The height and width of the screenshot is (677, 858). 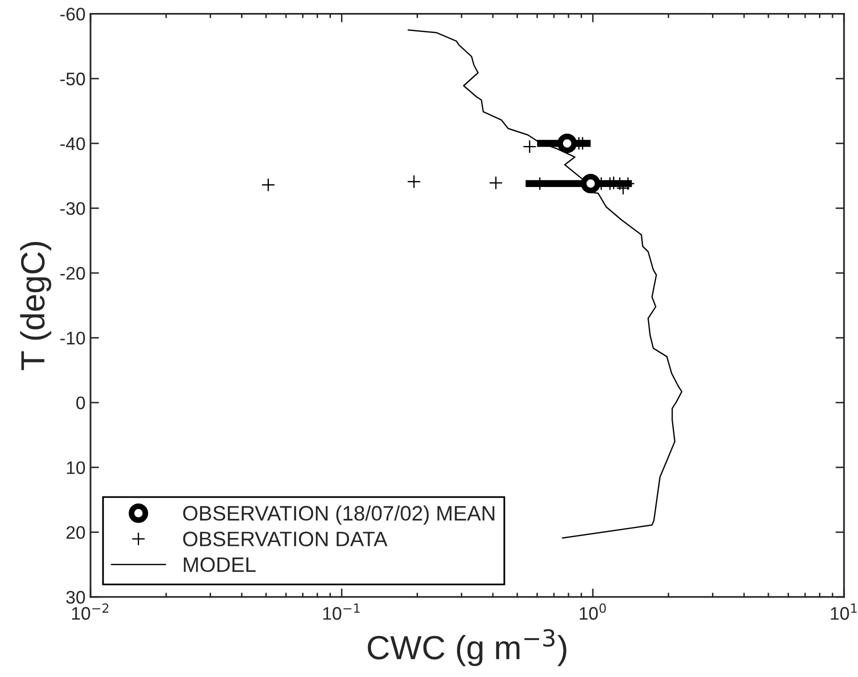 I want to click on y-tick-label: -40, so click(x=72, y=143).